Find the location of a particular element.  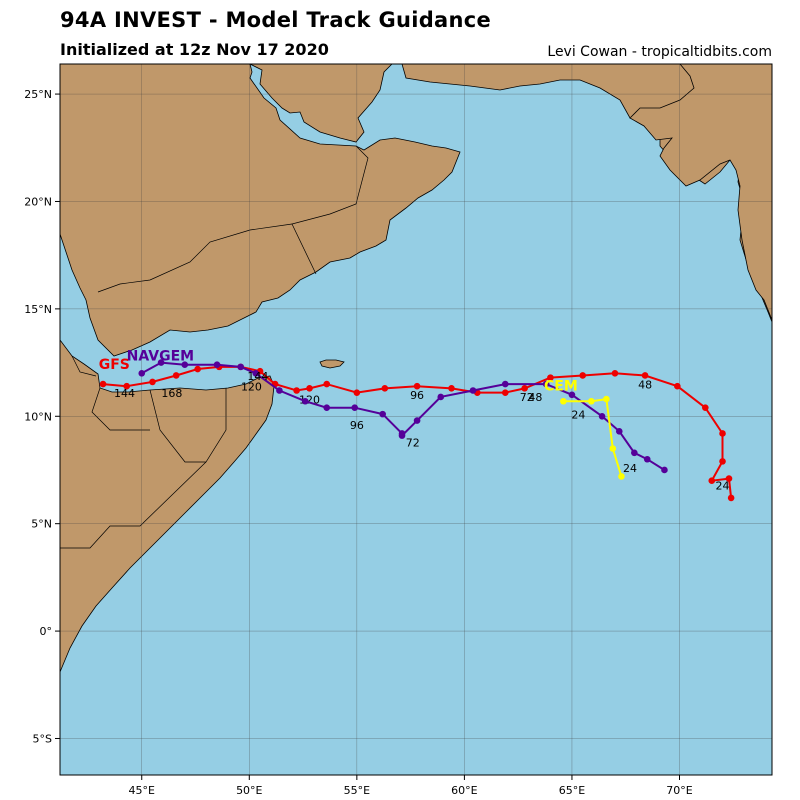

lat-tick-label: 25°N is located at coordinates (38, 94).